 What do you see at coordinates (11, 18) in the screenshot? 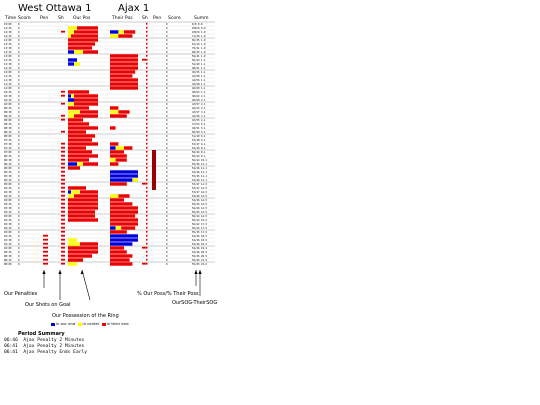
I see `col-header-time: Time` at bounding box center [11, 18].